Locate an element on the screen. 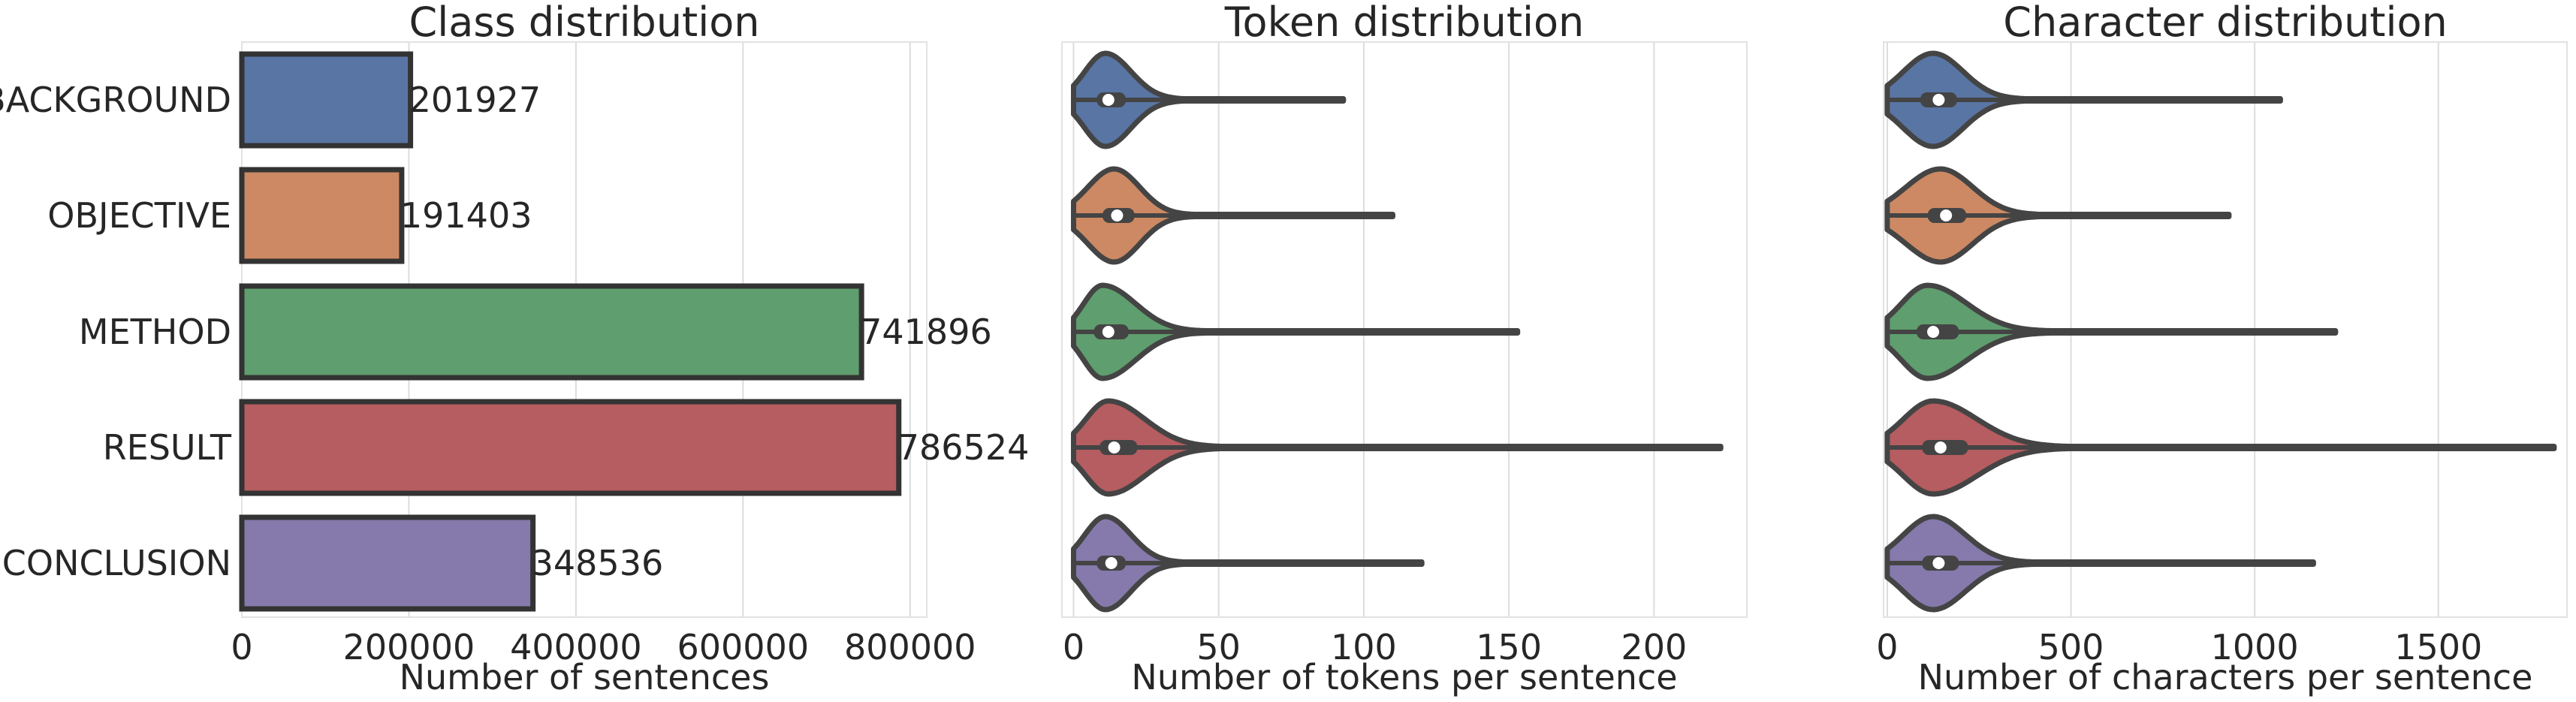 Image resolution: width=2576 pixels, height=702 pixels. chart-title: Character distribution is located at coordinates (2225, 23).